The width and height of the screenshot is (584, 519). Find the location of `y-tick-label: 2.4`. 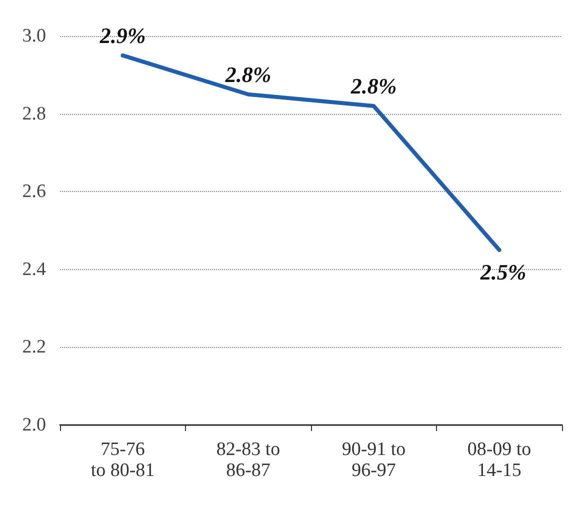

y-tick-label: 2.4 is located at coordinates (34, 269).